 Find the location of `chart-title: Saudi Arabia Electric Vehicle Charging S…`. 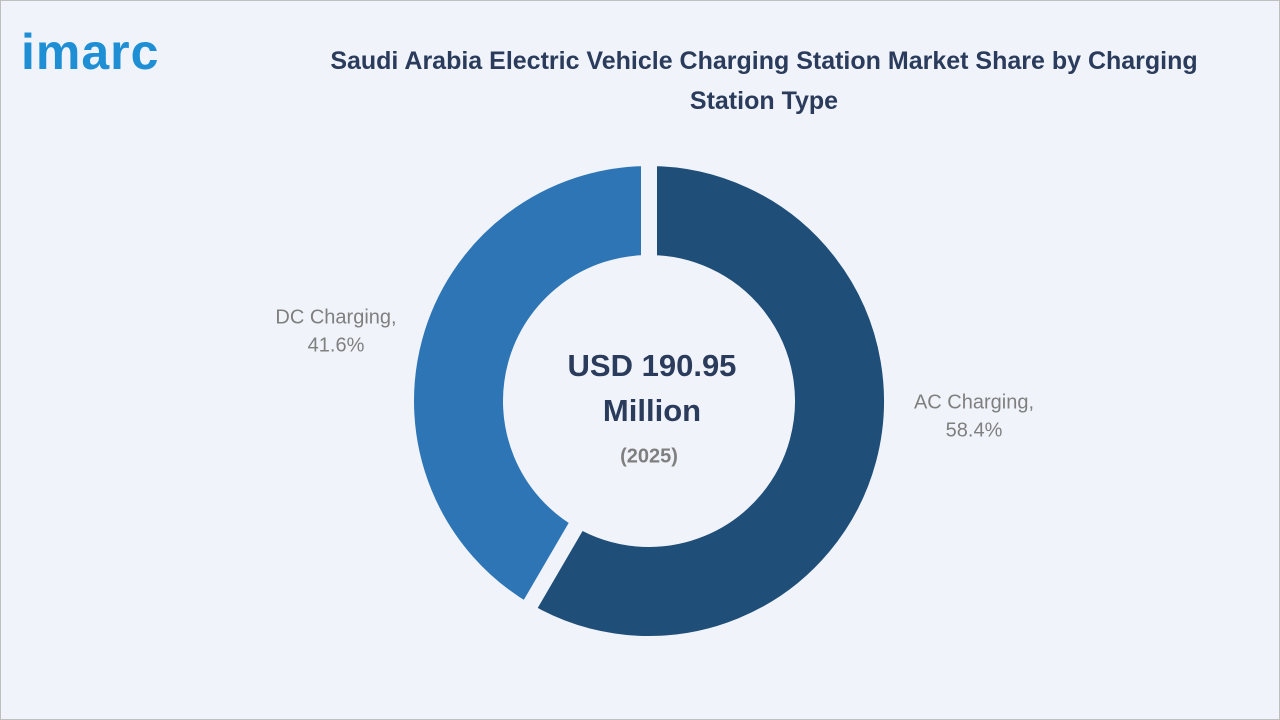

chart-title: Saudi Arabia Electric Vehicle Charging S… is located at coordinates (764, 81).